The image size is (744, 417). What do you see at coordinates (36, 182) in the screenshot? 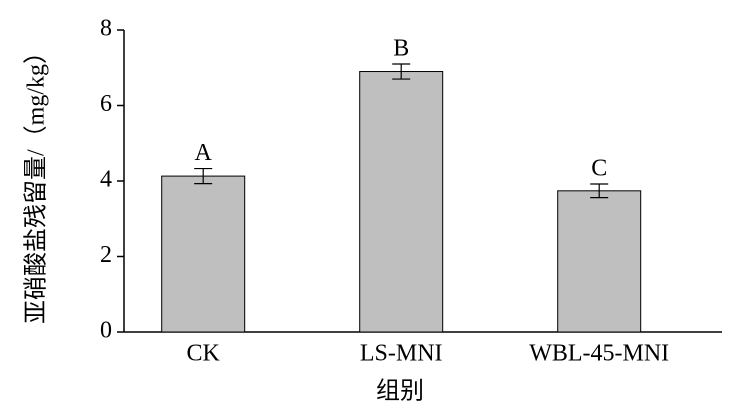
I see `y-axis-label: 亚硝酸盐残留量/（mg/kg）` at bounding box center [36, 182].